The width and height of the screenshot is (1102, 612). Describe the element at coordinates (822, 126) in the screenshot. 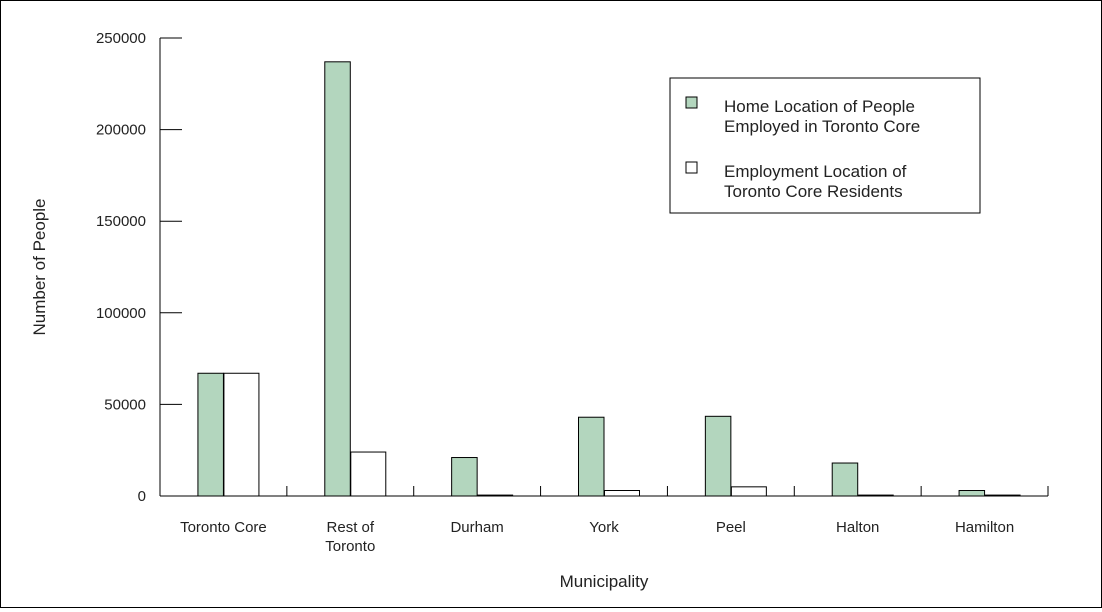

I see `legend-label: Employed in Toronto Core` at that location.